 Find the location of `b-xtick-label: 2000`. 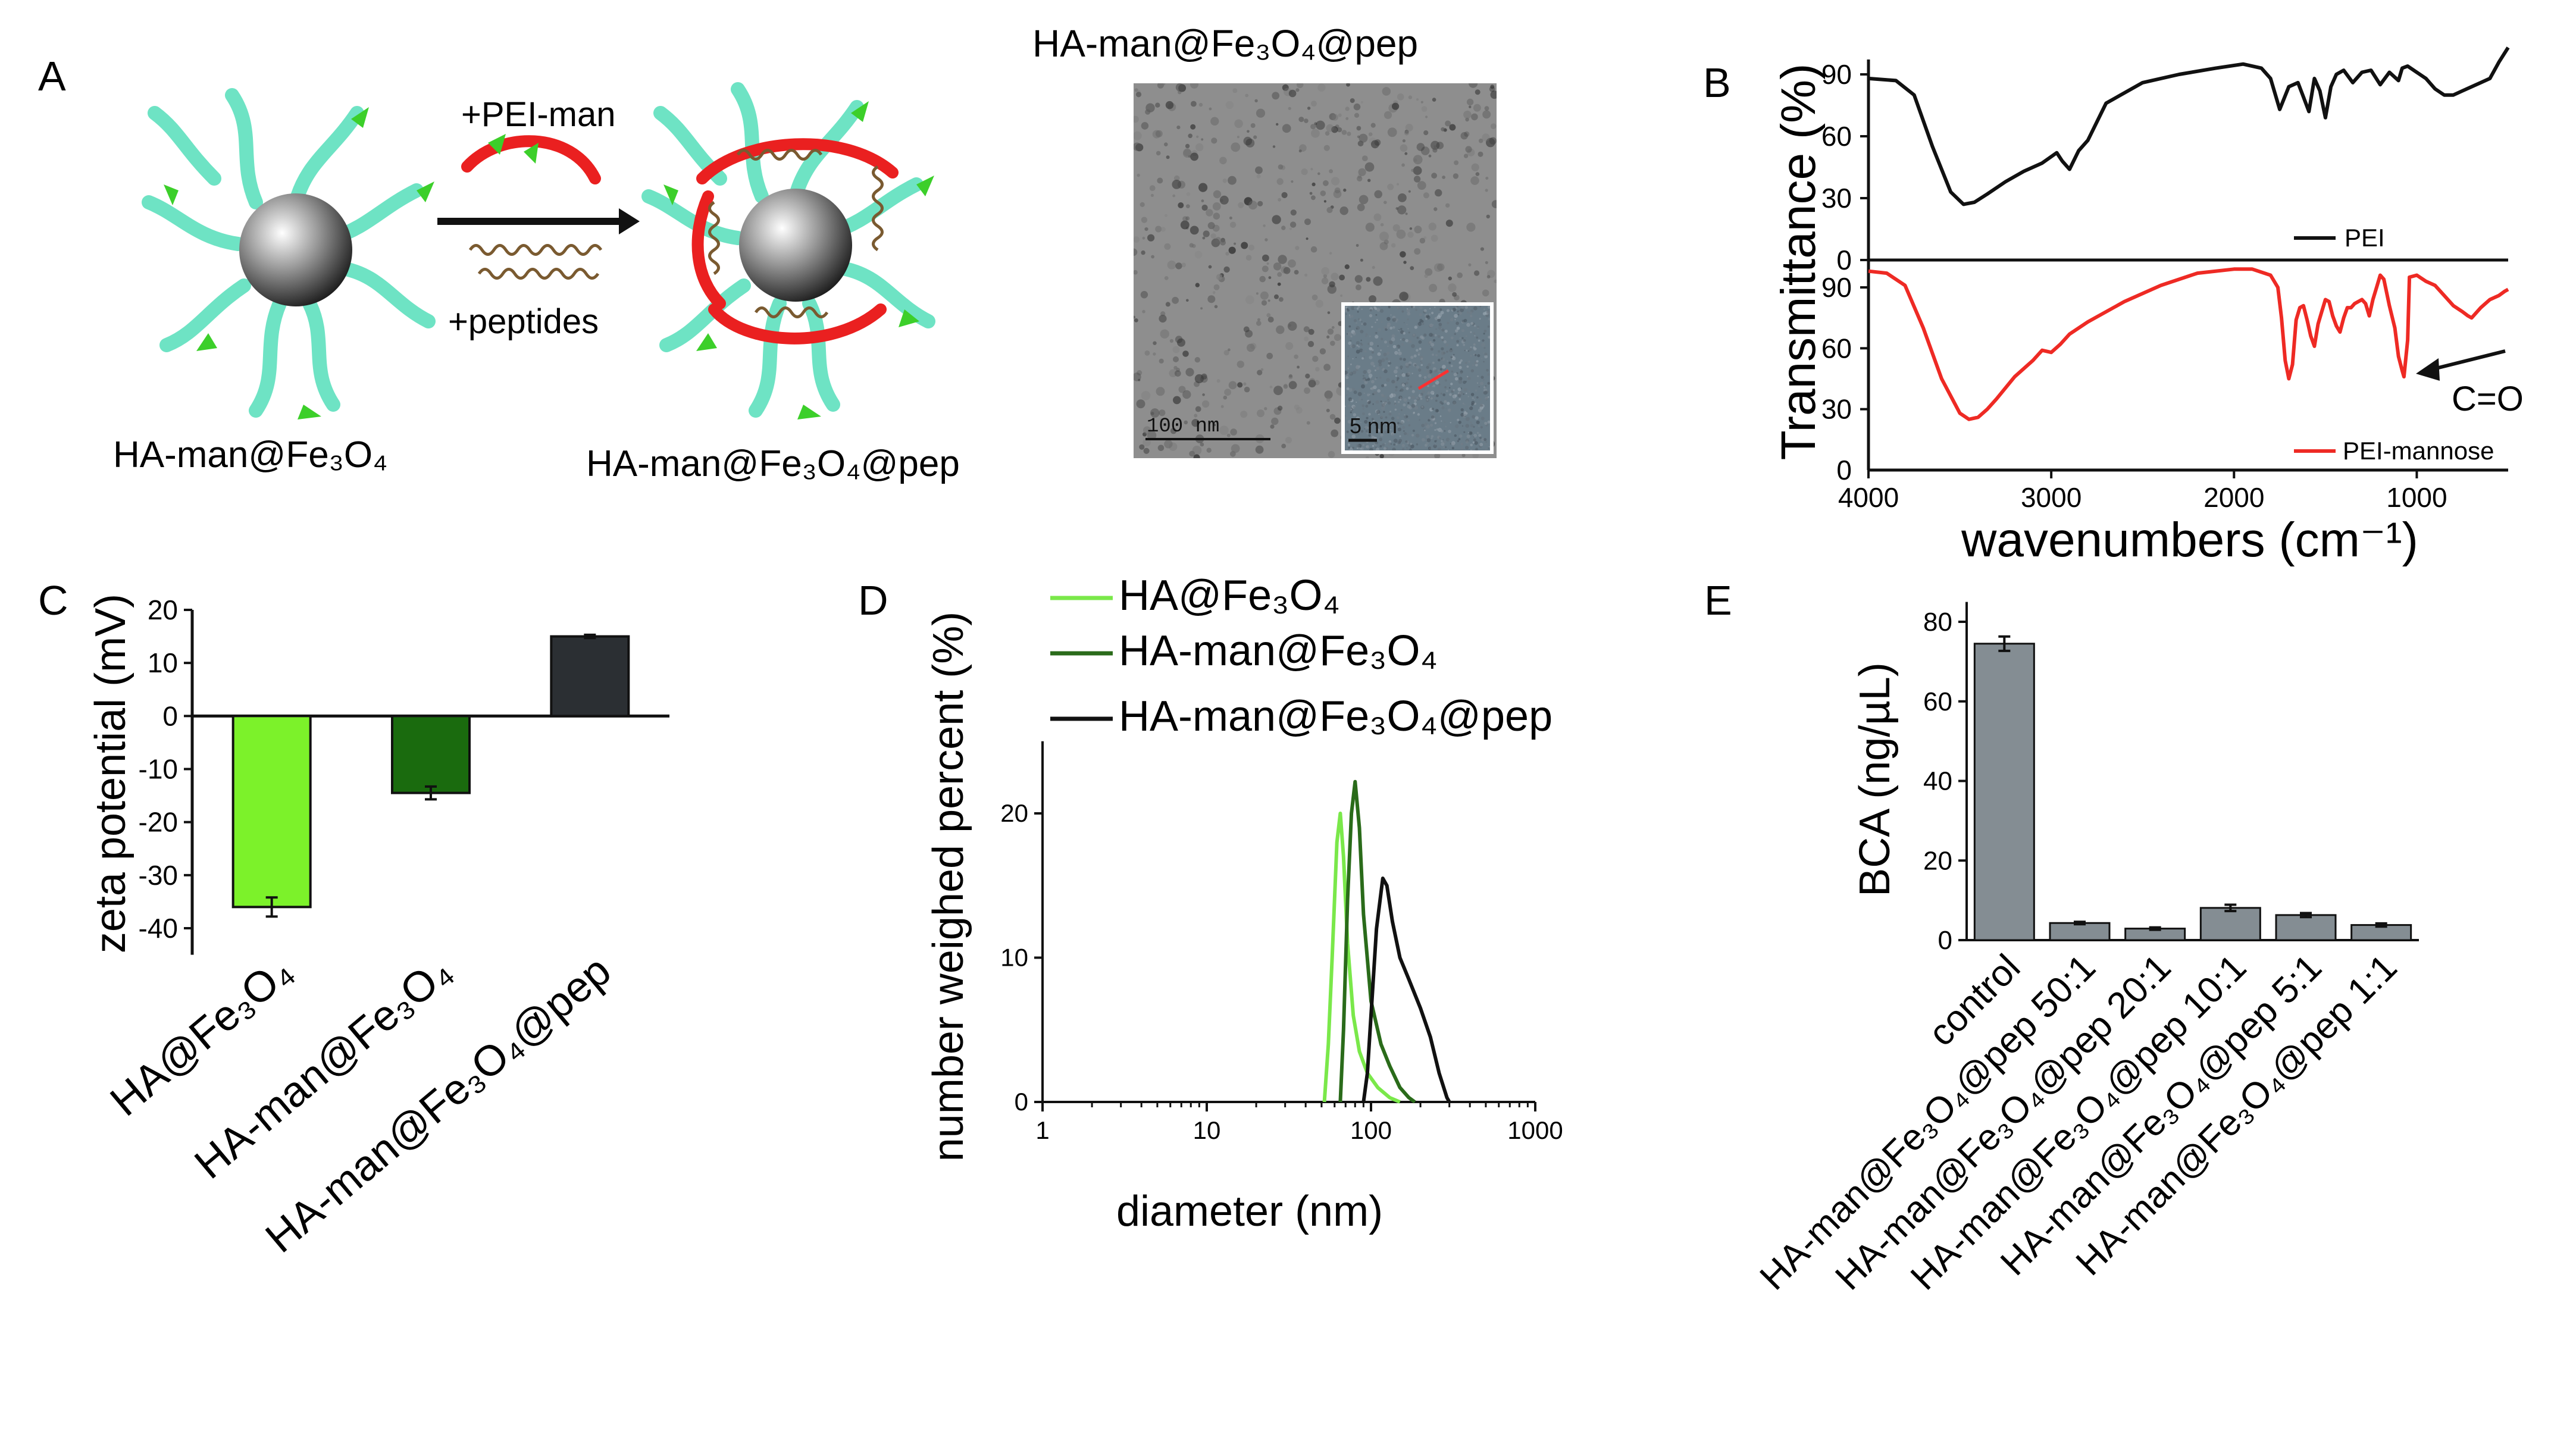

b-xtick-label: 2000 is located at coordinates (2234, 497).